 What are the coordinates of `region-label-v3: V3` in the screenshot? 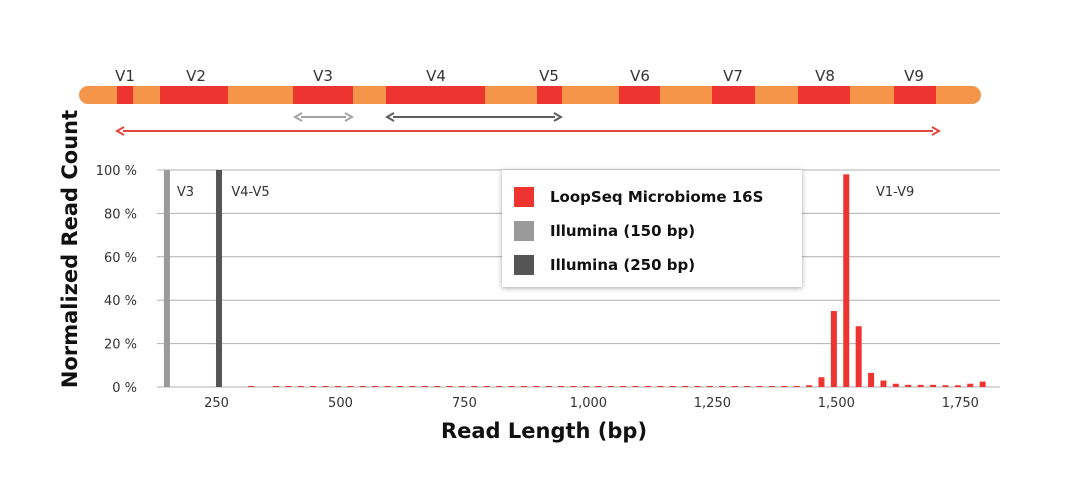 It's located at (323, 76).